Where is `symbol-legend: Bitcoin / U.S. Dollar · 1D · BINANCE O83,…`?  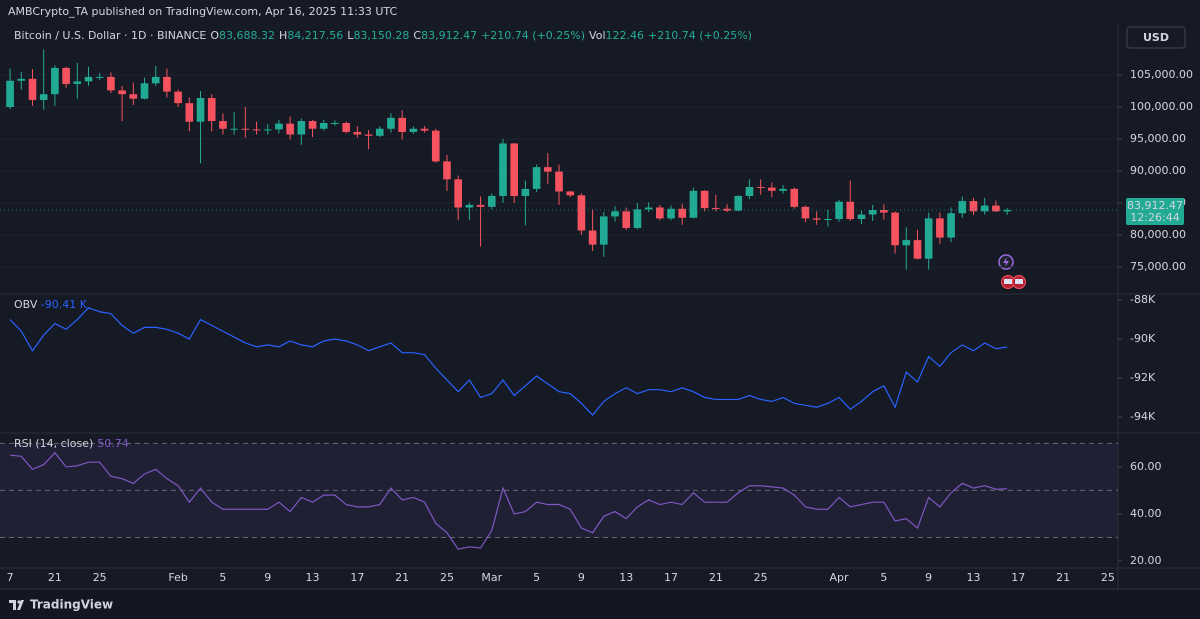
symbol-legend: Bitcoin / U.S. Dollar · 1D · BINANCE O83,… is located at coordinates (383, 35).